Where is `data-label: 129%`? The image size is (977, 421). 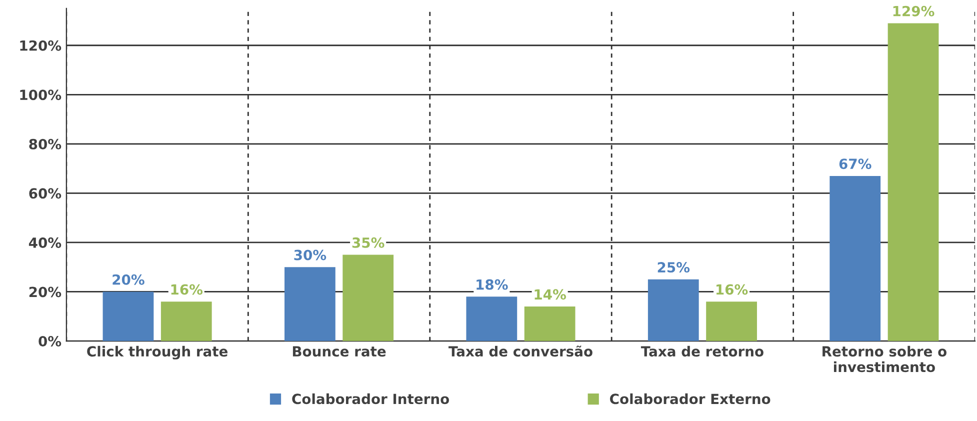
data-label: 129% is located at coordinates (913, 11).